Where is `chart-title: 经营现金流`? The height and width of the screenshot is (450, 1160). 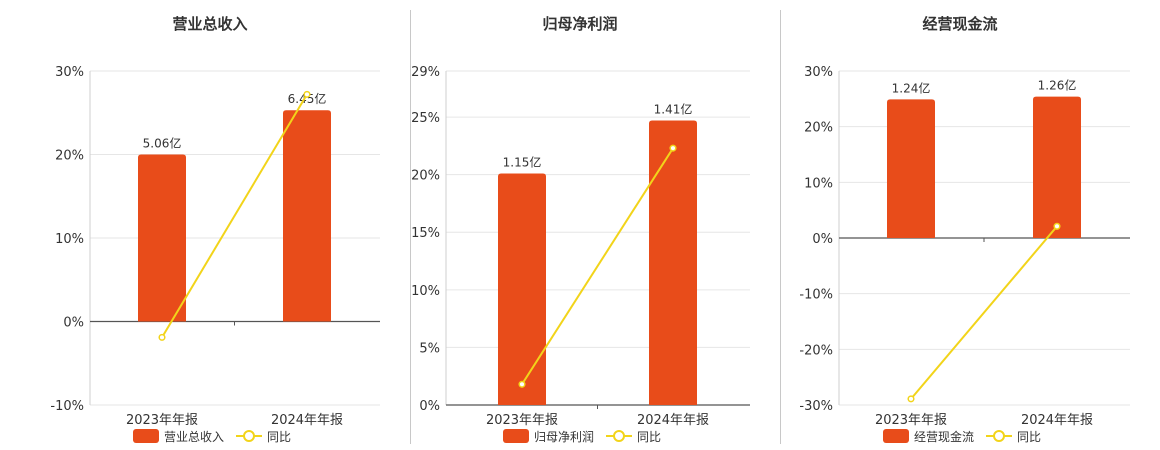 chart-title: 经营现金流 is located at coordinates (959, 24).